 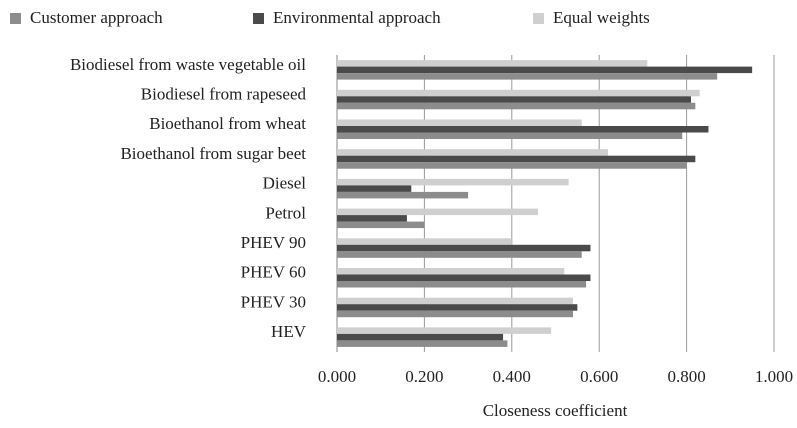 What do you see at coordinates (357, 17) in the screenshot?
I see `legend-label: Environmental approach` at bounding box center [357, 17].